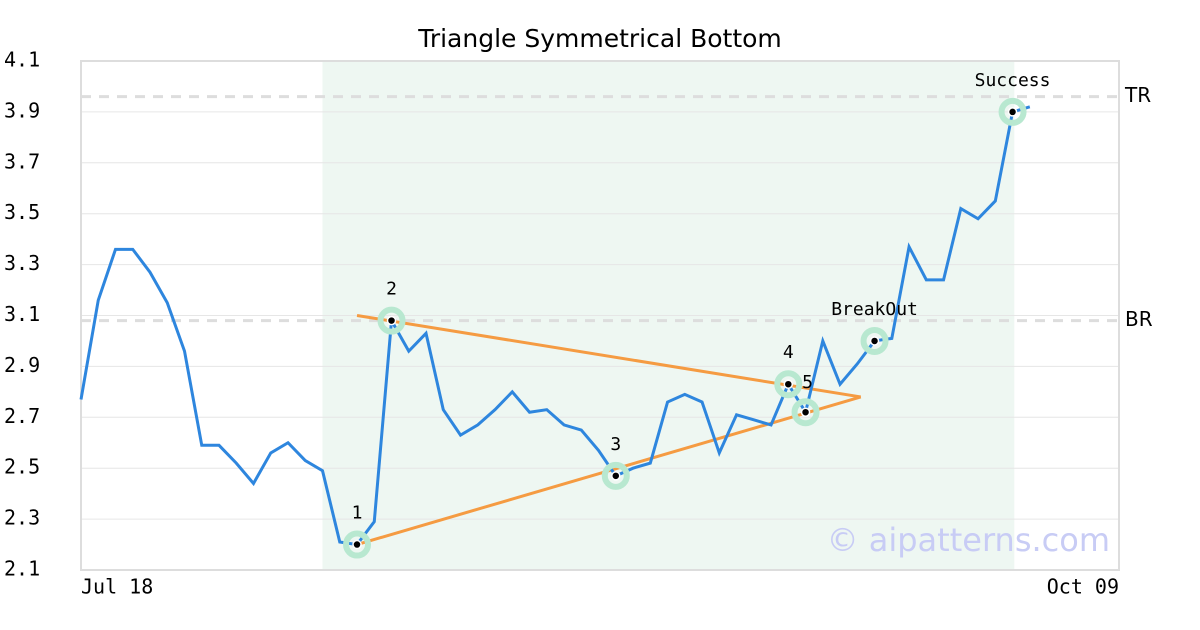 This screenshot has width=1200, height=630. I want to click on point-label: BreakOut, so click(874, 309).